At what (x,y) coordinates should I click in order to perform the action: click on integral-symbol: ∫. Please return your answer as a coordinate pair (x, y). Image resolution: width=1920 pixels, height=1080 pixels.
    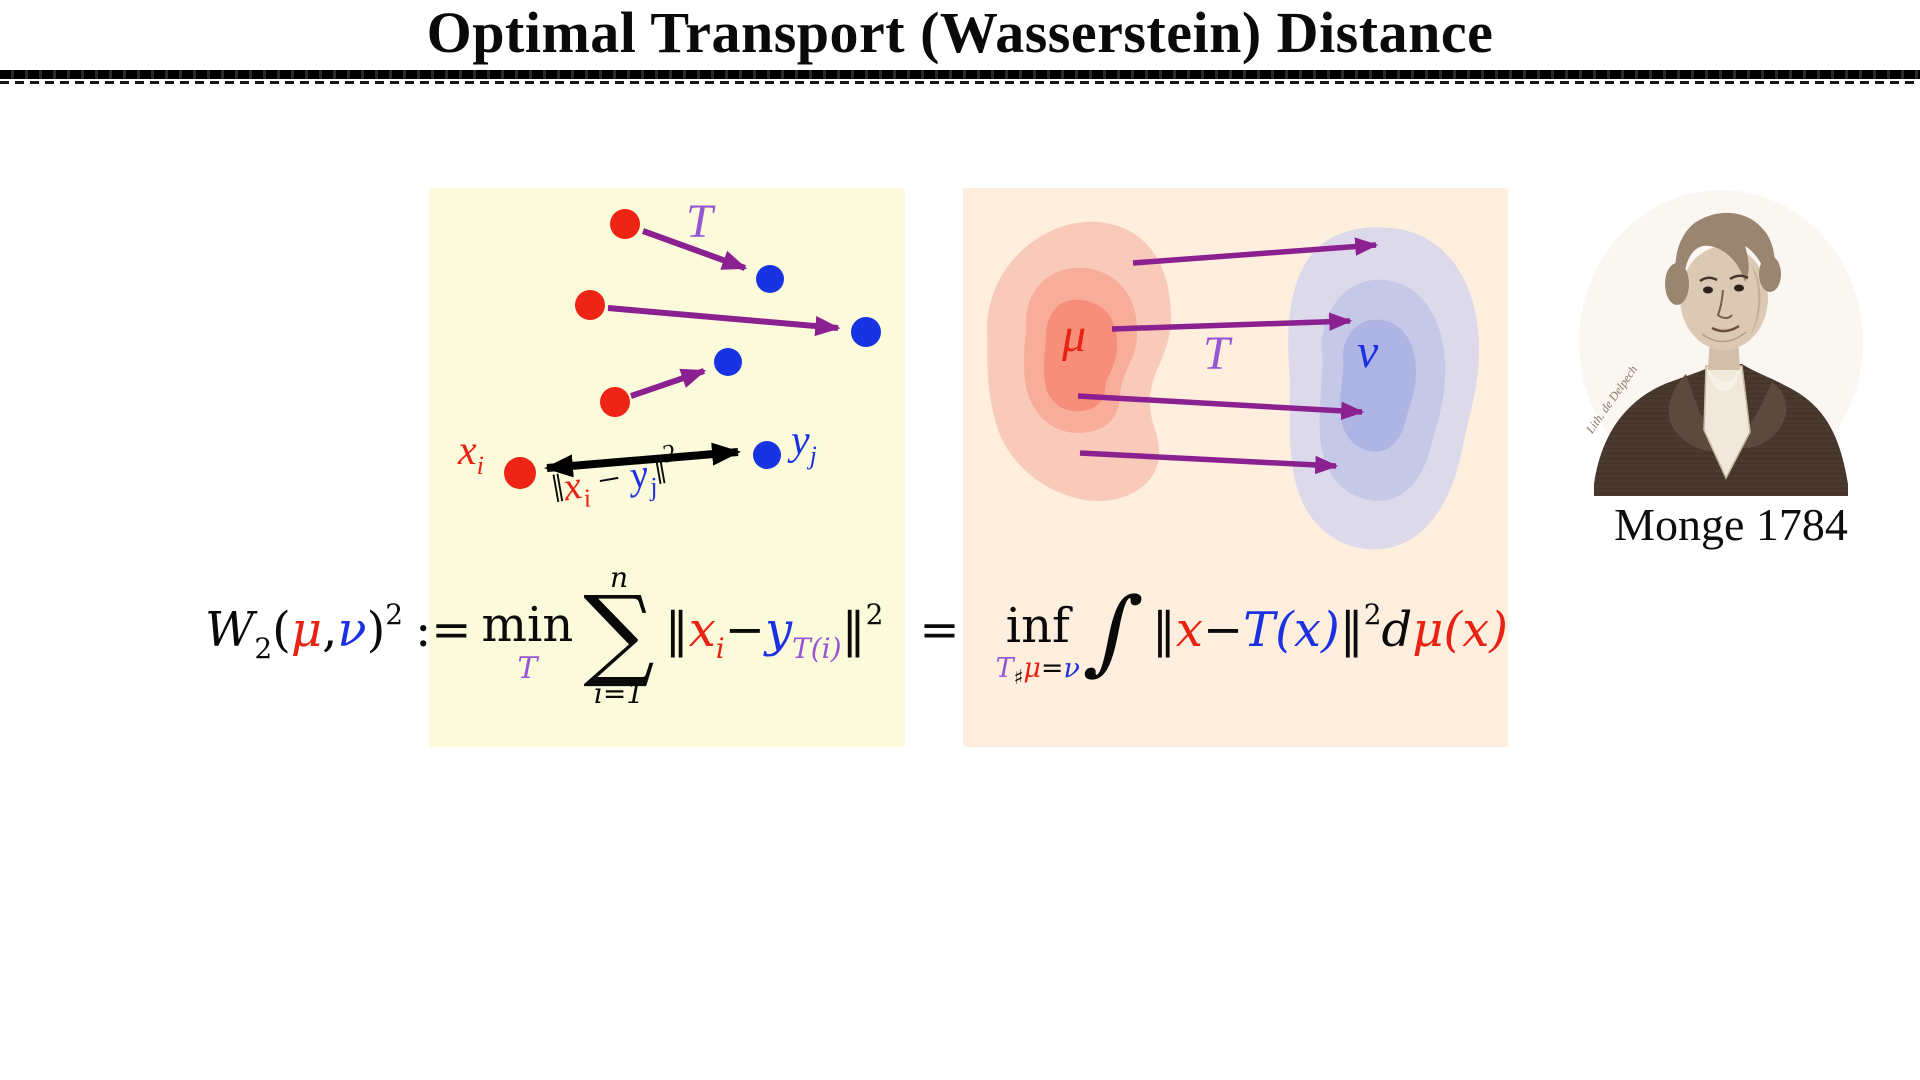
    Looking at the image, I should click on (1114, 631).